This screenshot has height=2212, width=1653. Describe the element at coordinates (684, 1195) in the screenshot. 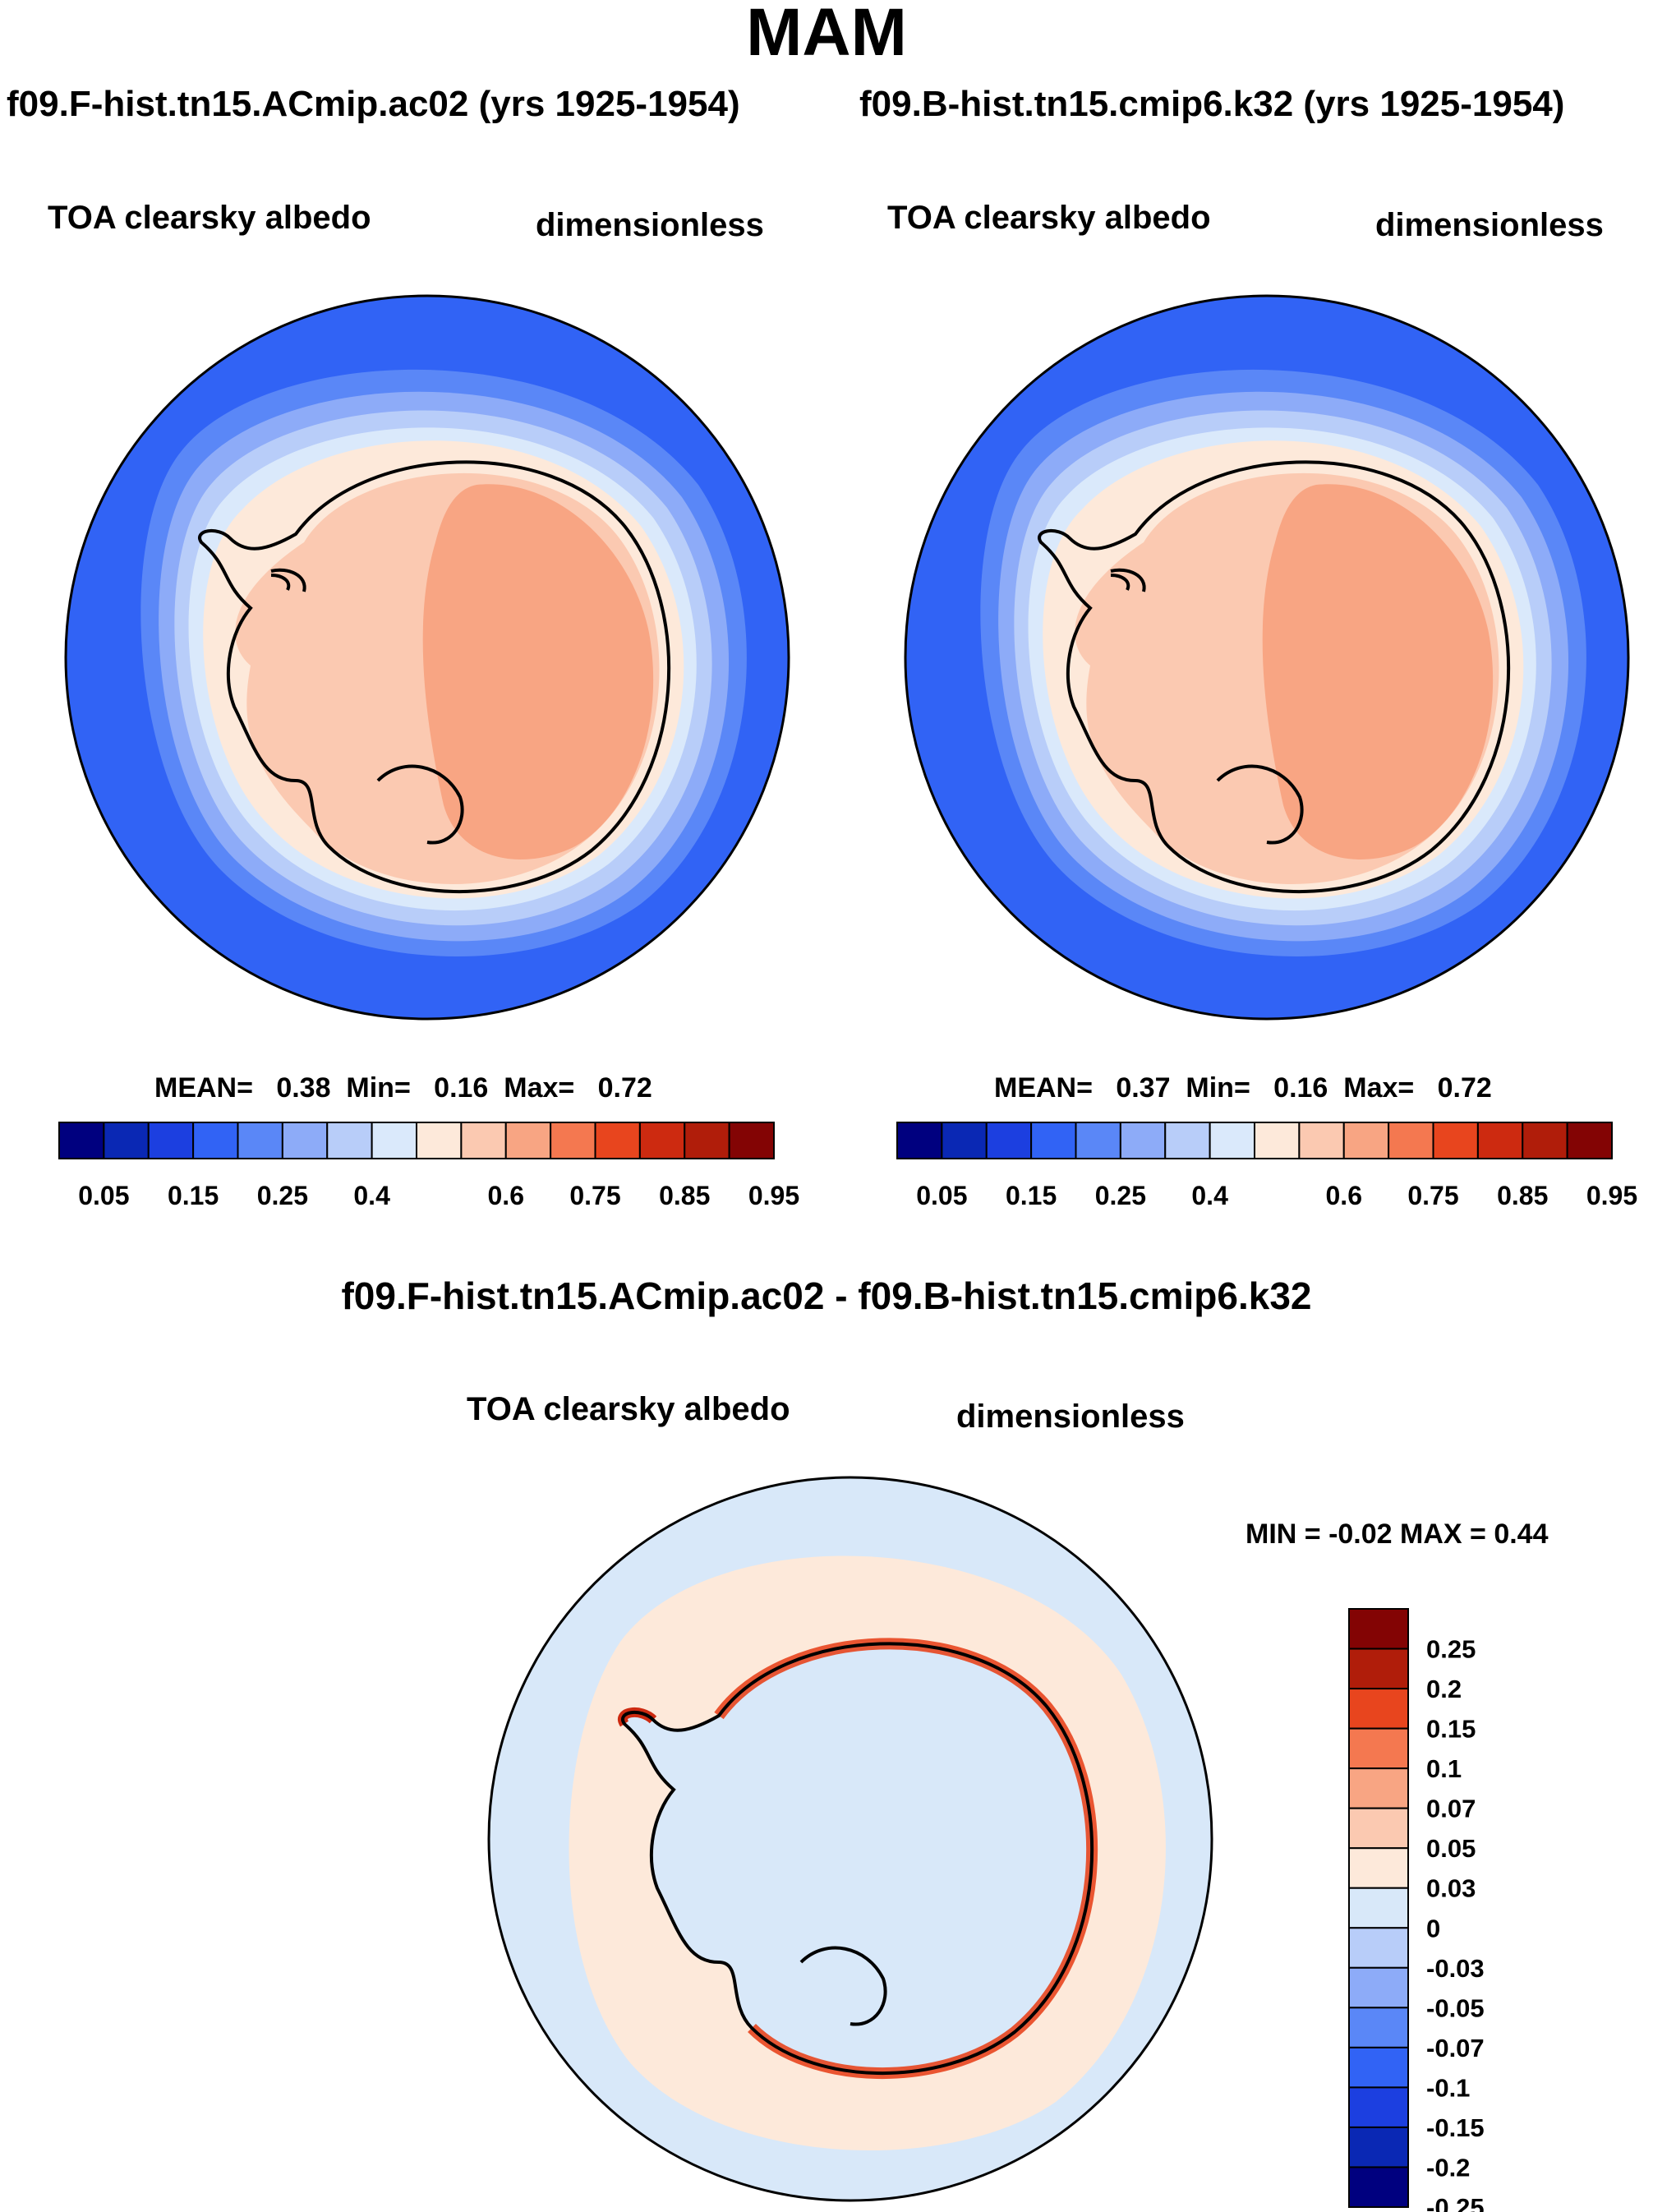

I see `panel1-colorbar-tick-label-6: 0.85` at that location.